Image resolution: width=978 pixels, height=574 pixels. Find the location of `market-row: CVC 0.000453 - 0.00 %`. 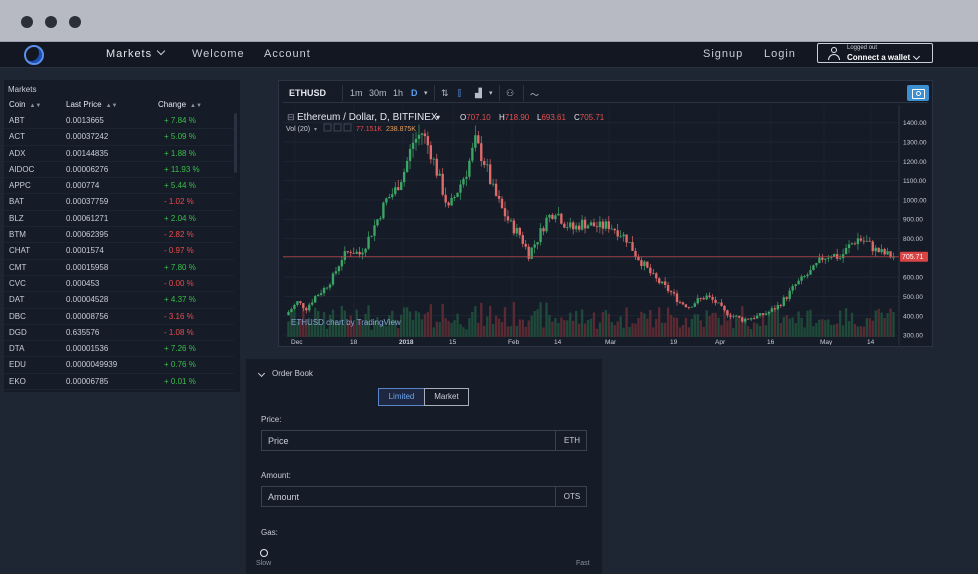

market-row: CVC 0.000453 - 0.00 % is located at coordinates (119, 284).